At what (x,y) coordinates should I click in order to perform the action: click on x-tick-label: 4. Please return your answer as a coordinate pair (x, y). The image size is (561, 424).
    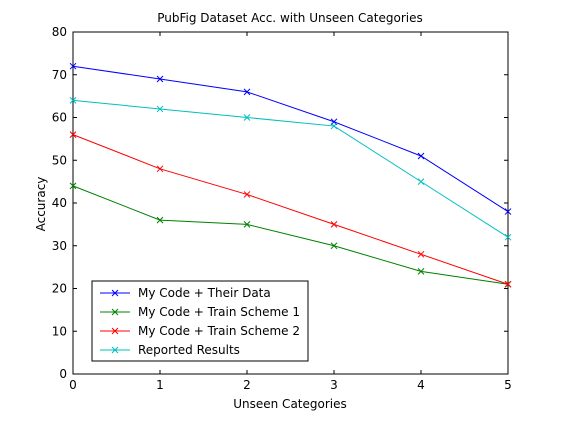
    Looking at the image, I should click on (421, 385).